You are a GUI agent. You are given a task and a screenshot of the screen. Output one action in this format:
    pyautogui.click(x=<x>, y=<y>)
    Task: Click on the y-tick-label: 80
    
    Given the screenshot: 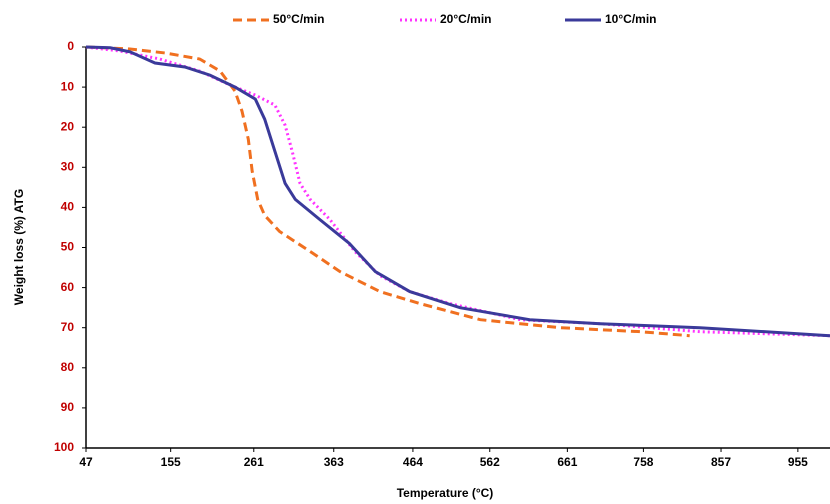 What is the action you would take?
    pyautogui.click(x=68, y=367)
    